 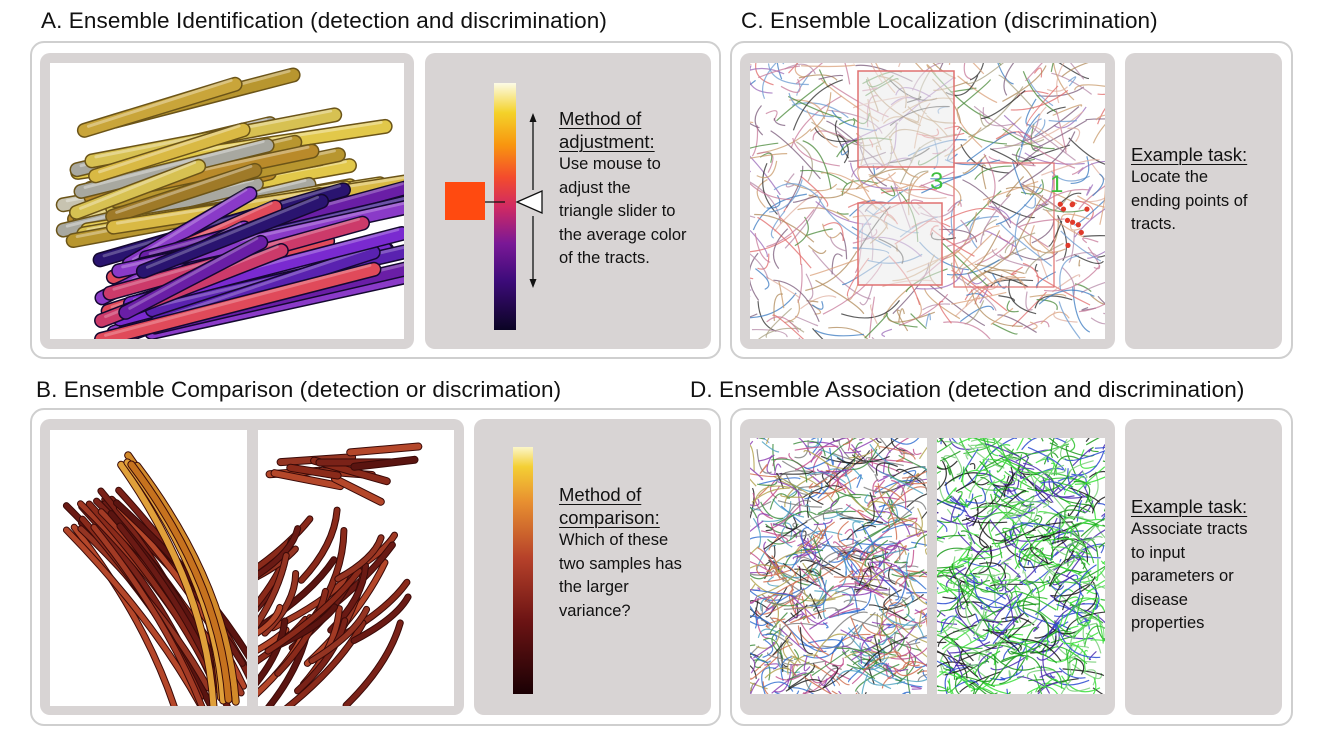 What do you see at coordinates (600, 494) in the screenshot?
I see `panel-b-heading-1: Method of` at bounding box center [600, 494].